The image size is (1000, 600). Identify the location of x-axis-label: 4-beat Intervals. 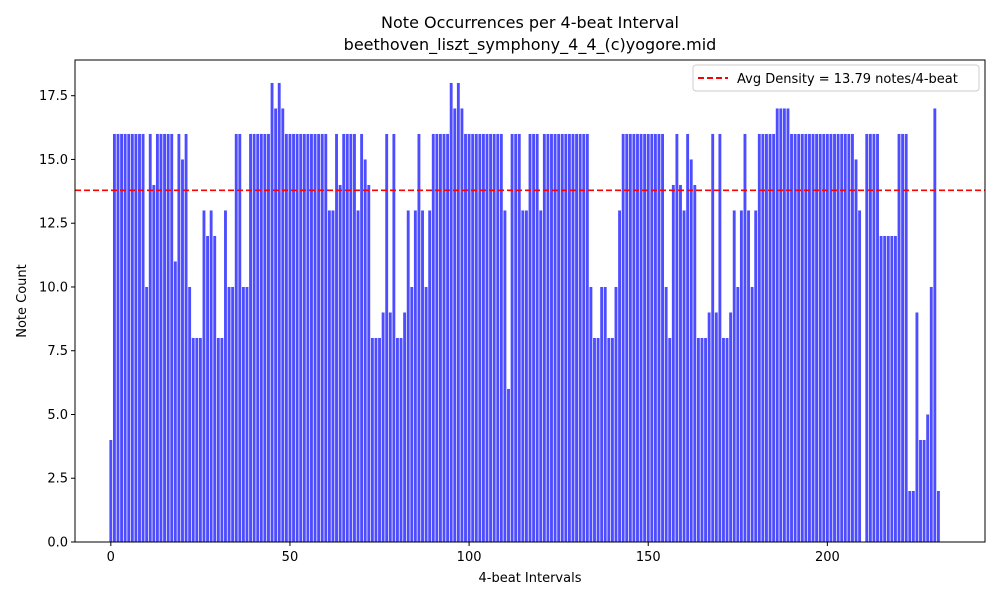
(530, 578).